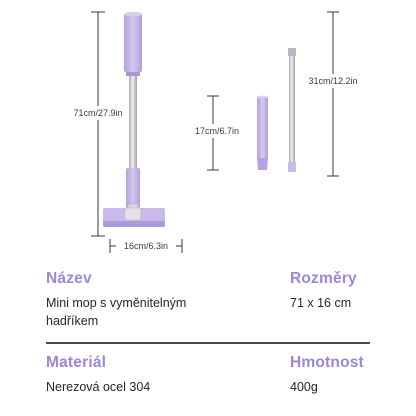 The image size is (416, 416). I want to click on material-value: Nerezová ocel 304, so click(98, 387).